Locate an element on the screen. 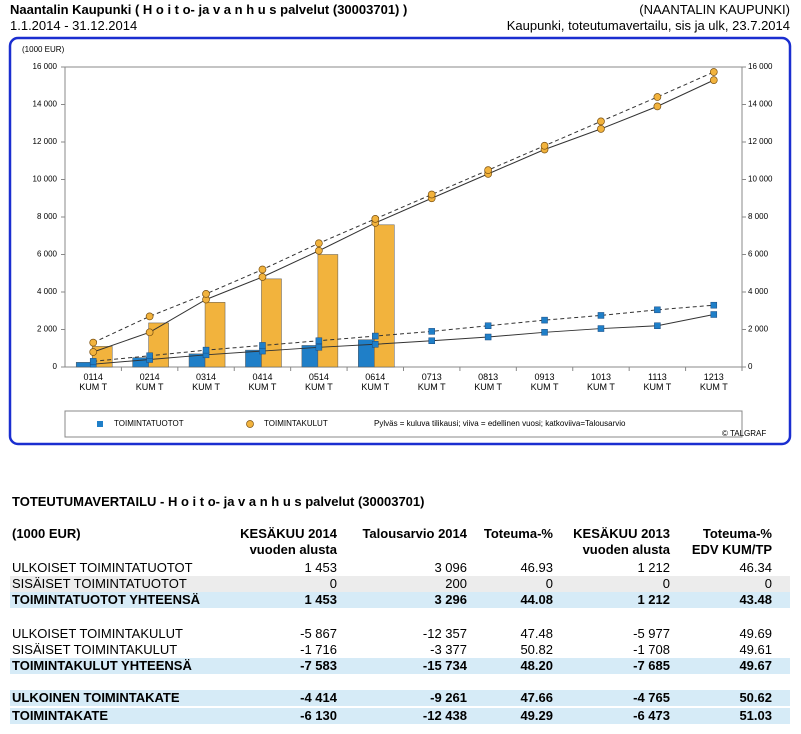 This screenshot has height=734, width=801. table-cell: 49.61 is located at coordinates (755, 649).